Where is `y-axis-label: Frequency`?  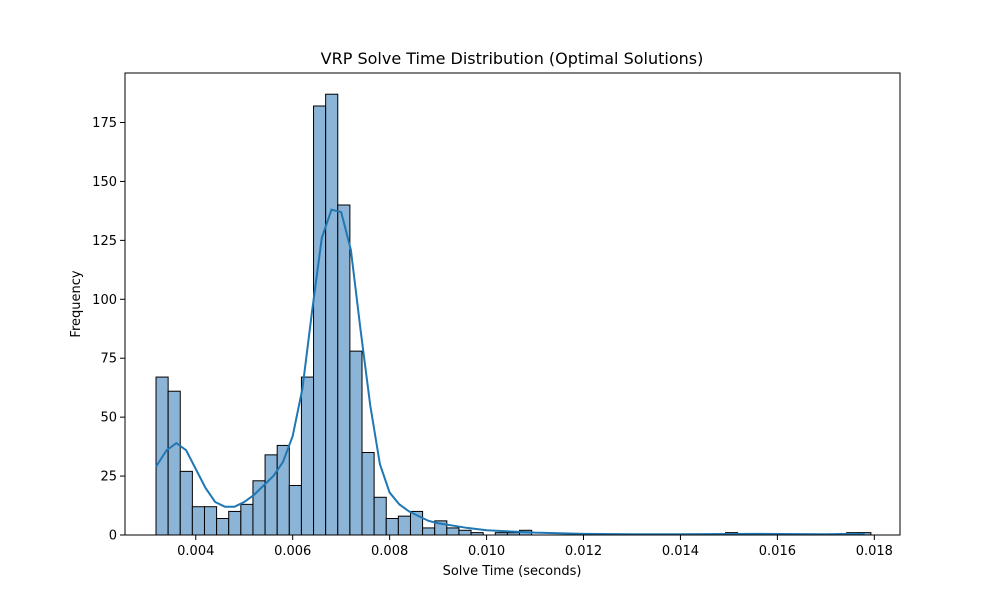
y-axis-label: Frequency is located at coordinates (76, 303).